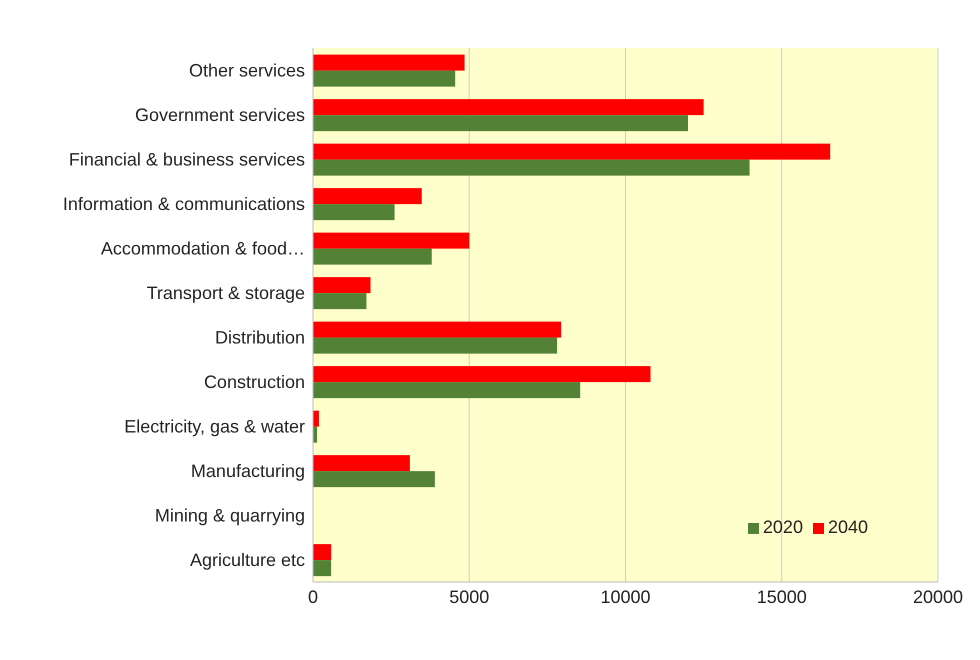 This screenshot has width=980, height=660. Describe the element at coordinates (625, 596) in the screenshot. I see `x-tick-label: 10000` at that location.